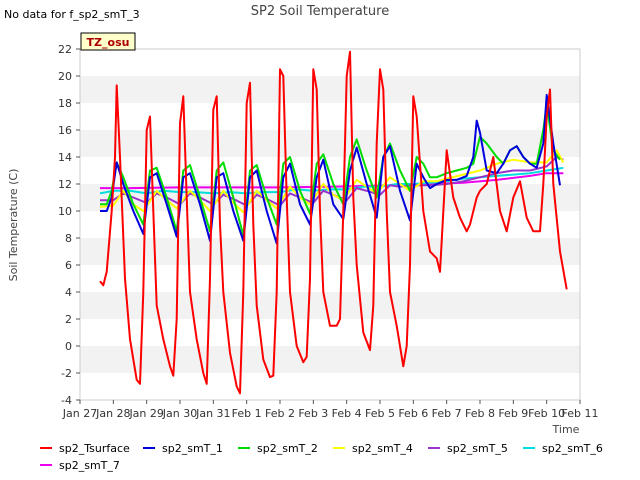 This screenshot has height=480, width=640. Describe the element at coordinates (65, 76) in the screenshot. I see `y-tick-label: 20` at that location.